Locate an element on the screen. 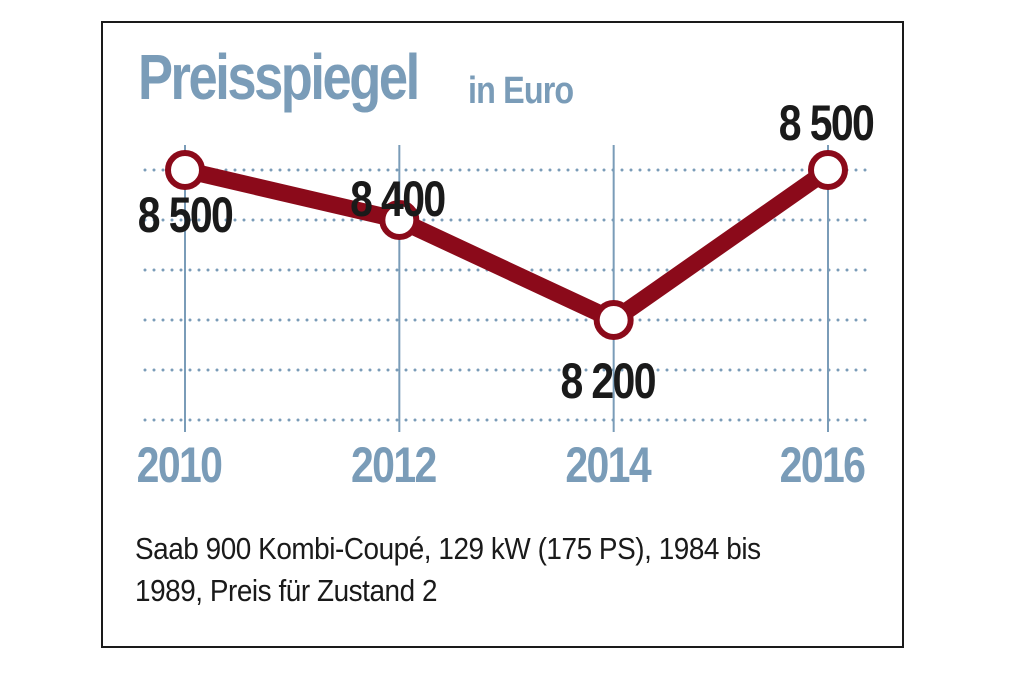 The width and height of the screenshot is (1010, 673). chart-title: Preisspiegel is located at coordinates (279, 77).